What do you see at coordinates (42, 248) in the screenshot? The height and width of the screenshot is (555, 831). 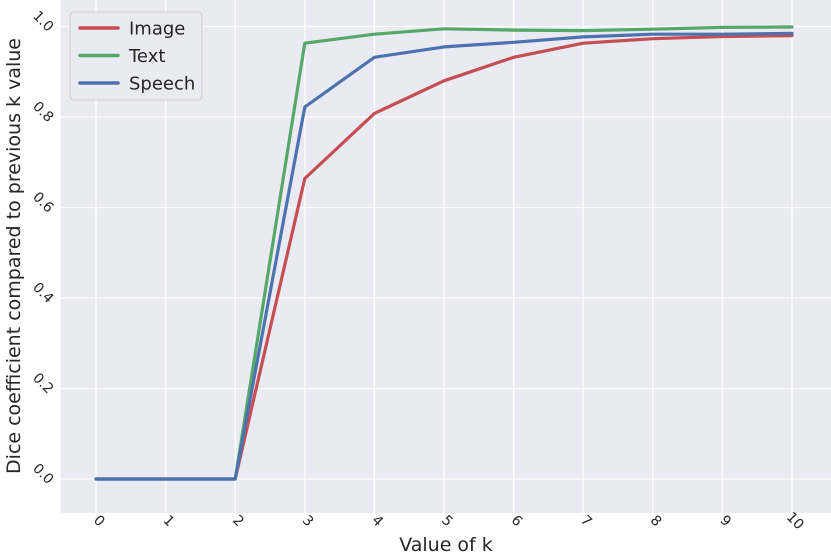 I see `y-tick-labels: 0.0 0.2 0.4 0.6 0.8 1.0` at bounding box center [42, 248].